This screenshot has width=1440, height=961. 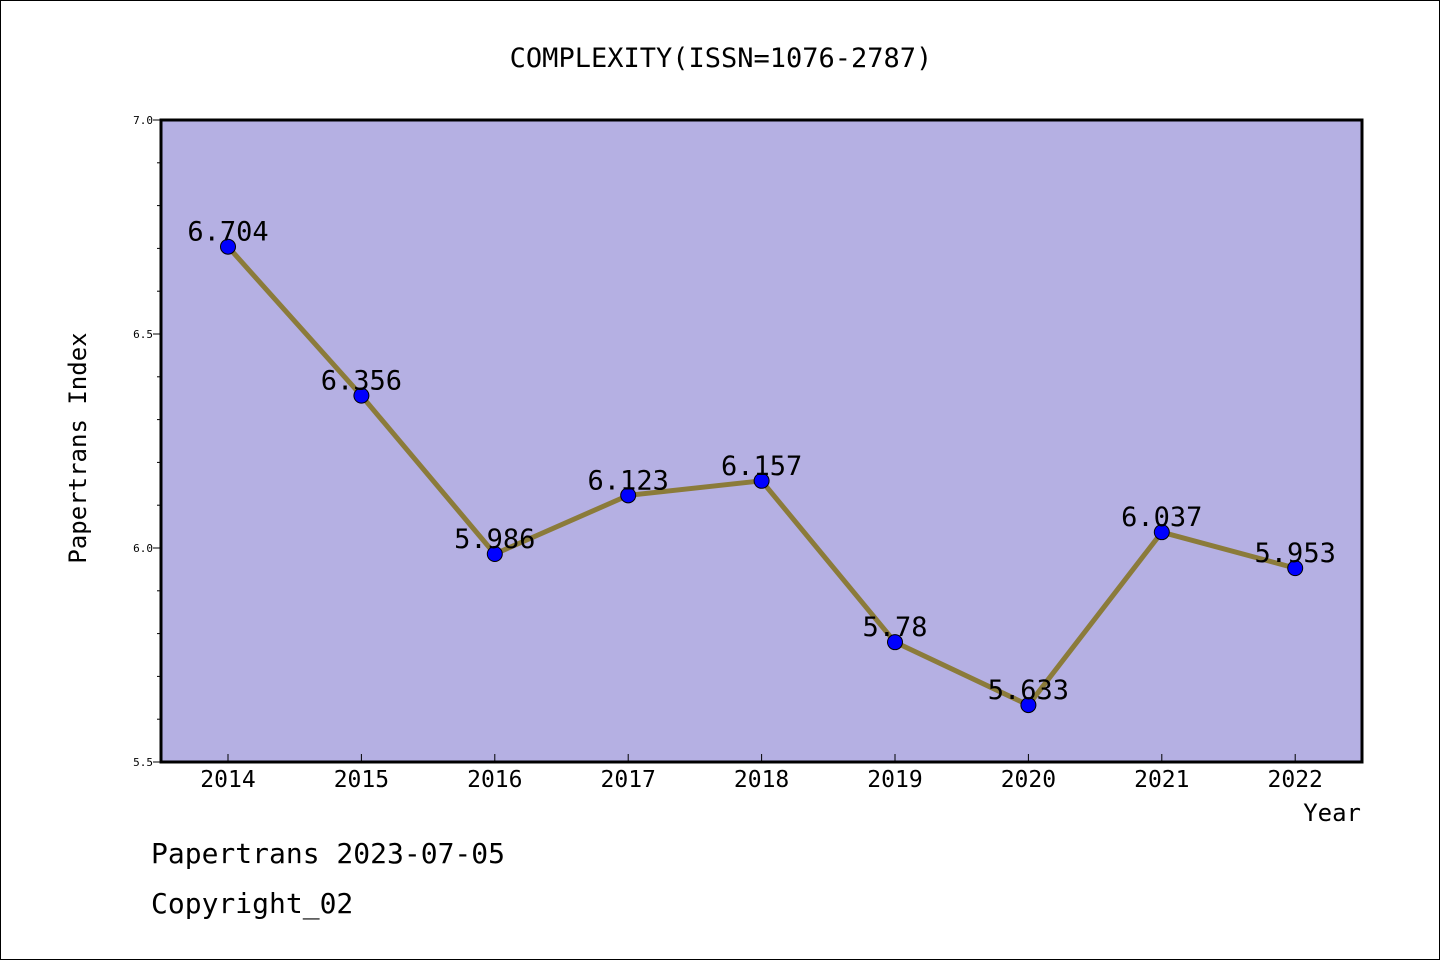 I want to click on data-label: 5.953, so click(x=1295, y=553).